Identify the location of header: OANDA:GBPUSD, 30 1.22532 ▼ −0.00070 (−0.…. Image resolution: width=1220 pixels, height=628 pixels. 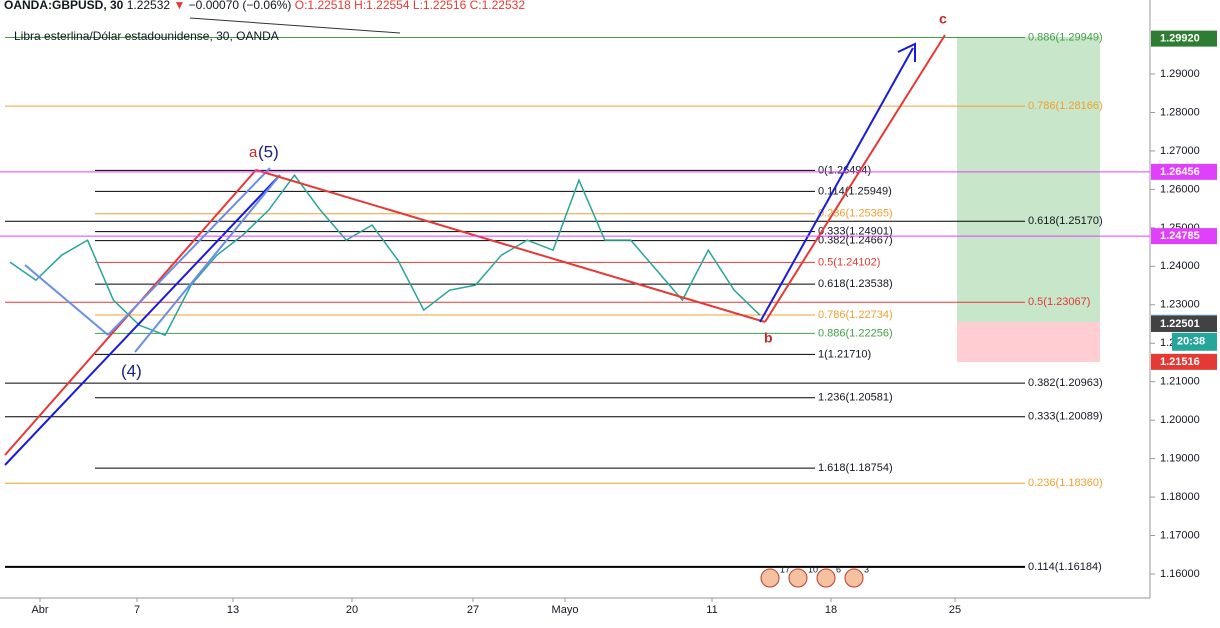
(264, 6).